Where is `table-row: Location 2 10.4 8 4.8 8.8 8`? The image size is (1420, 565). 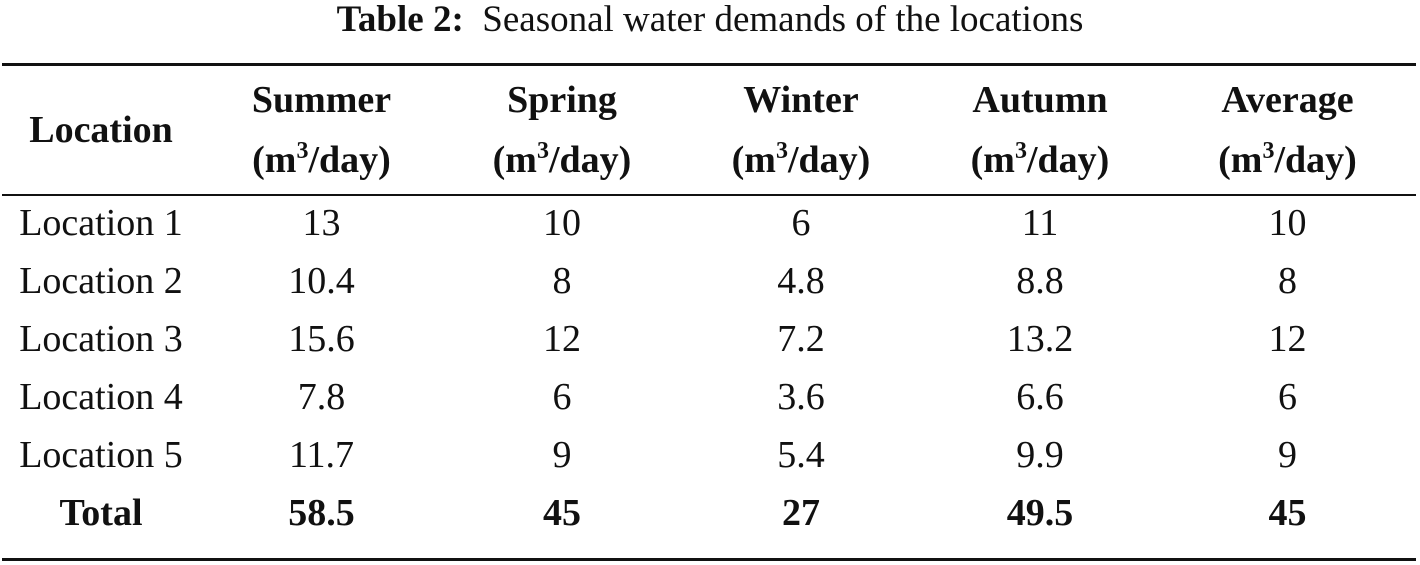 table-row: Location 2 10.4 8 4.8 8.8 8 is located at coordinates (709, 281).